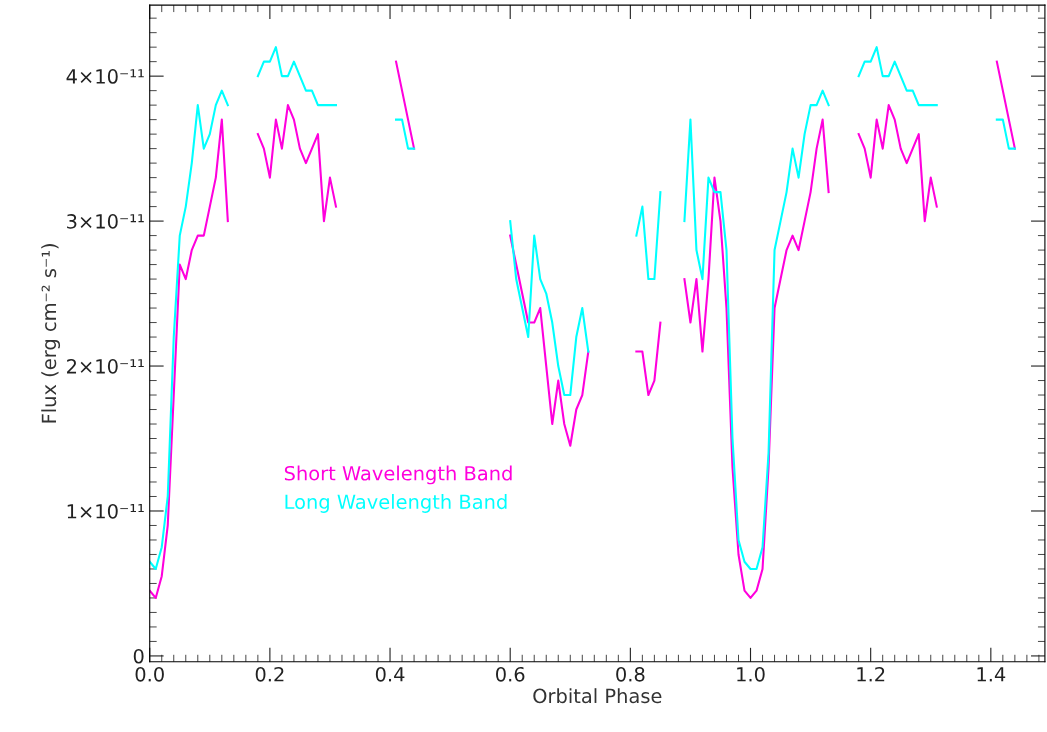 The image size is (1047, 732). What do you see at coordinates (51, 333) in the screenshot?
I see `y-axis-title: Flux (erg cm⁻² s⁻¹)` at bounding box center [51, 333].